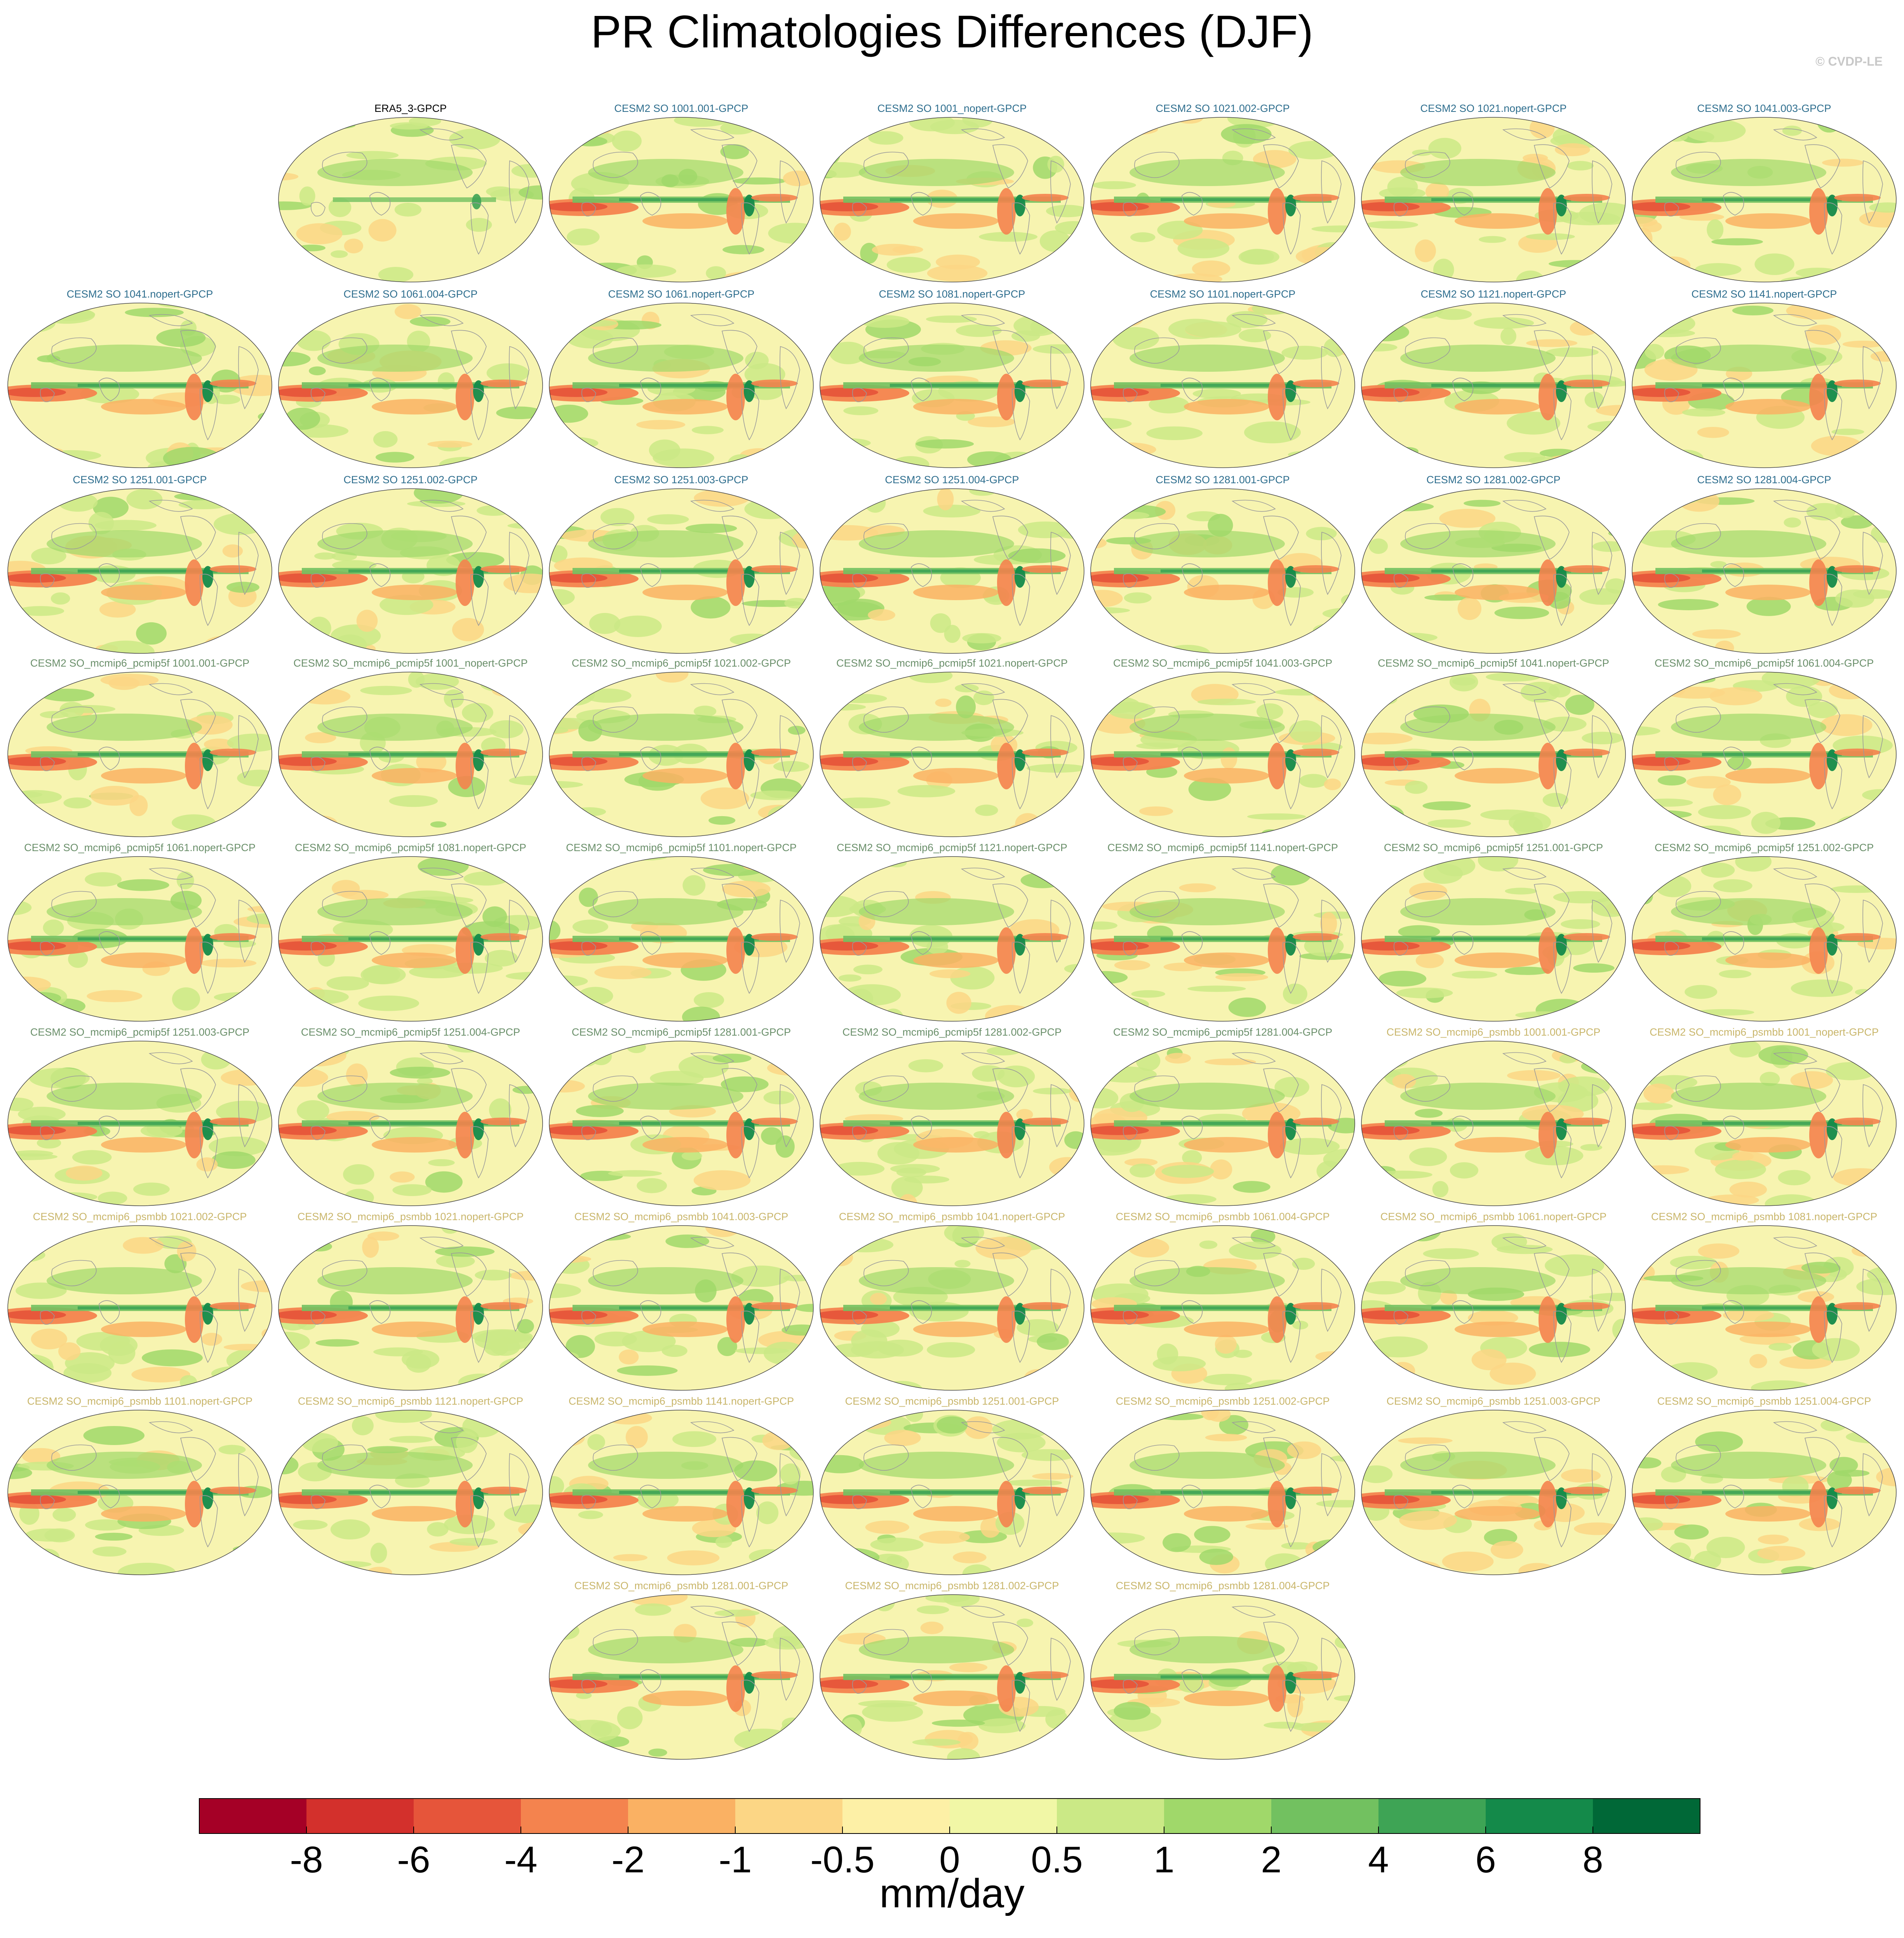 This screenshot has height=1938, width=1904. I want to click on panel-title: CESM2 SO 1251.002-GPCP, so click(410, 480).